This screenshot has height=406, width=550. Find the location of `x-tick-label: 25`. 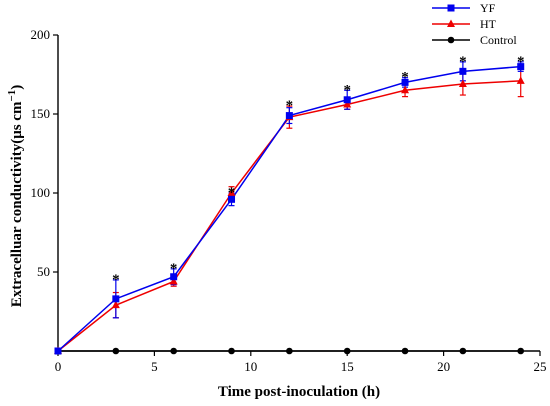

x-tick-label: 25 is located at coordinates (540, 366).